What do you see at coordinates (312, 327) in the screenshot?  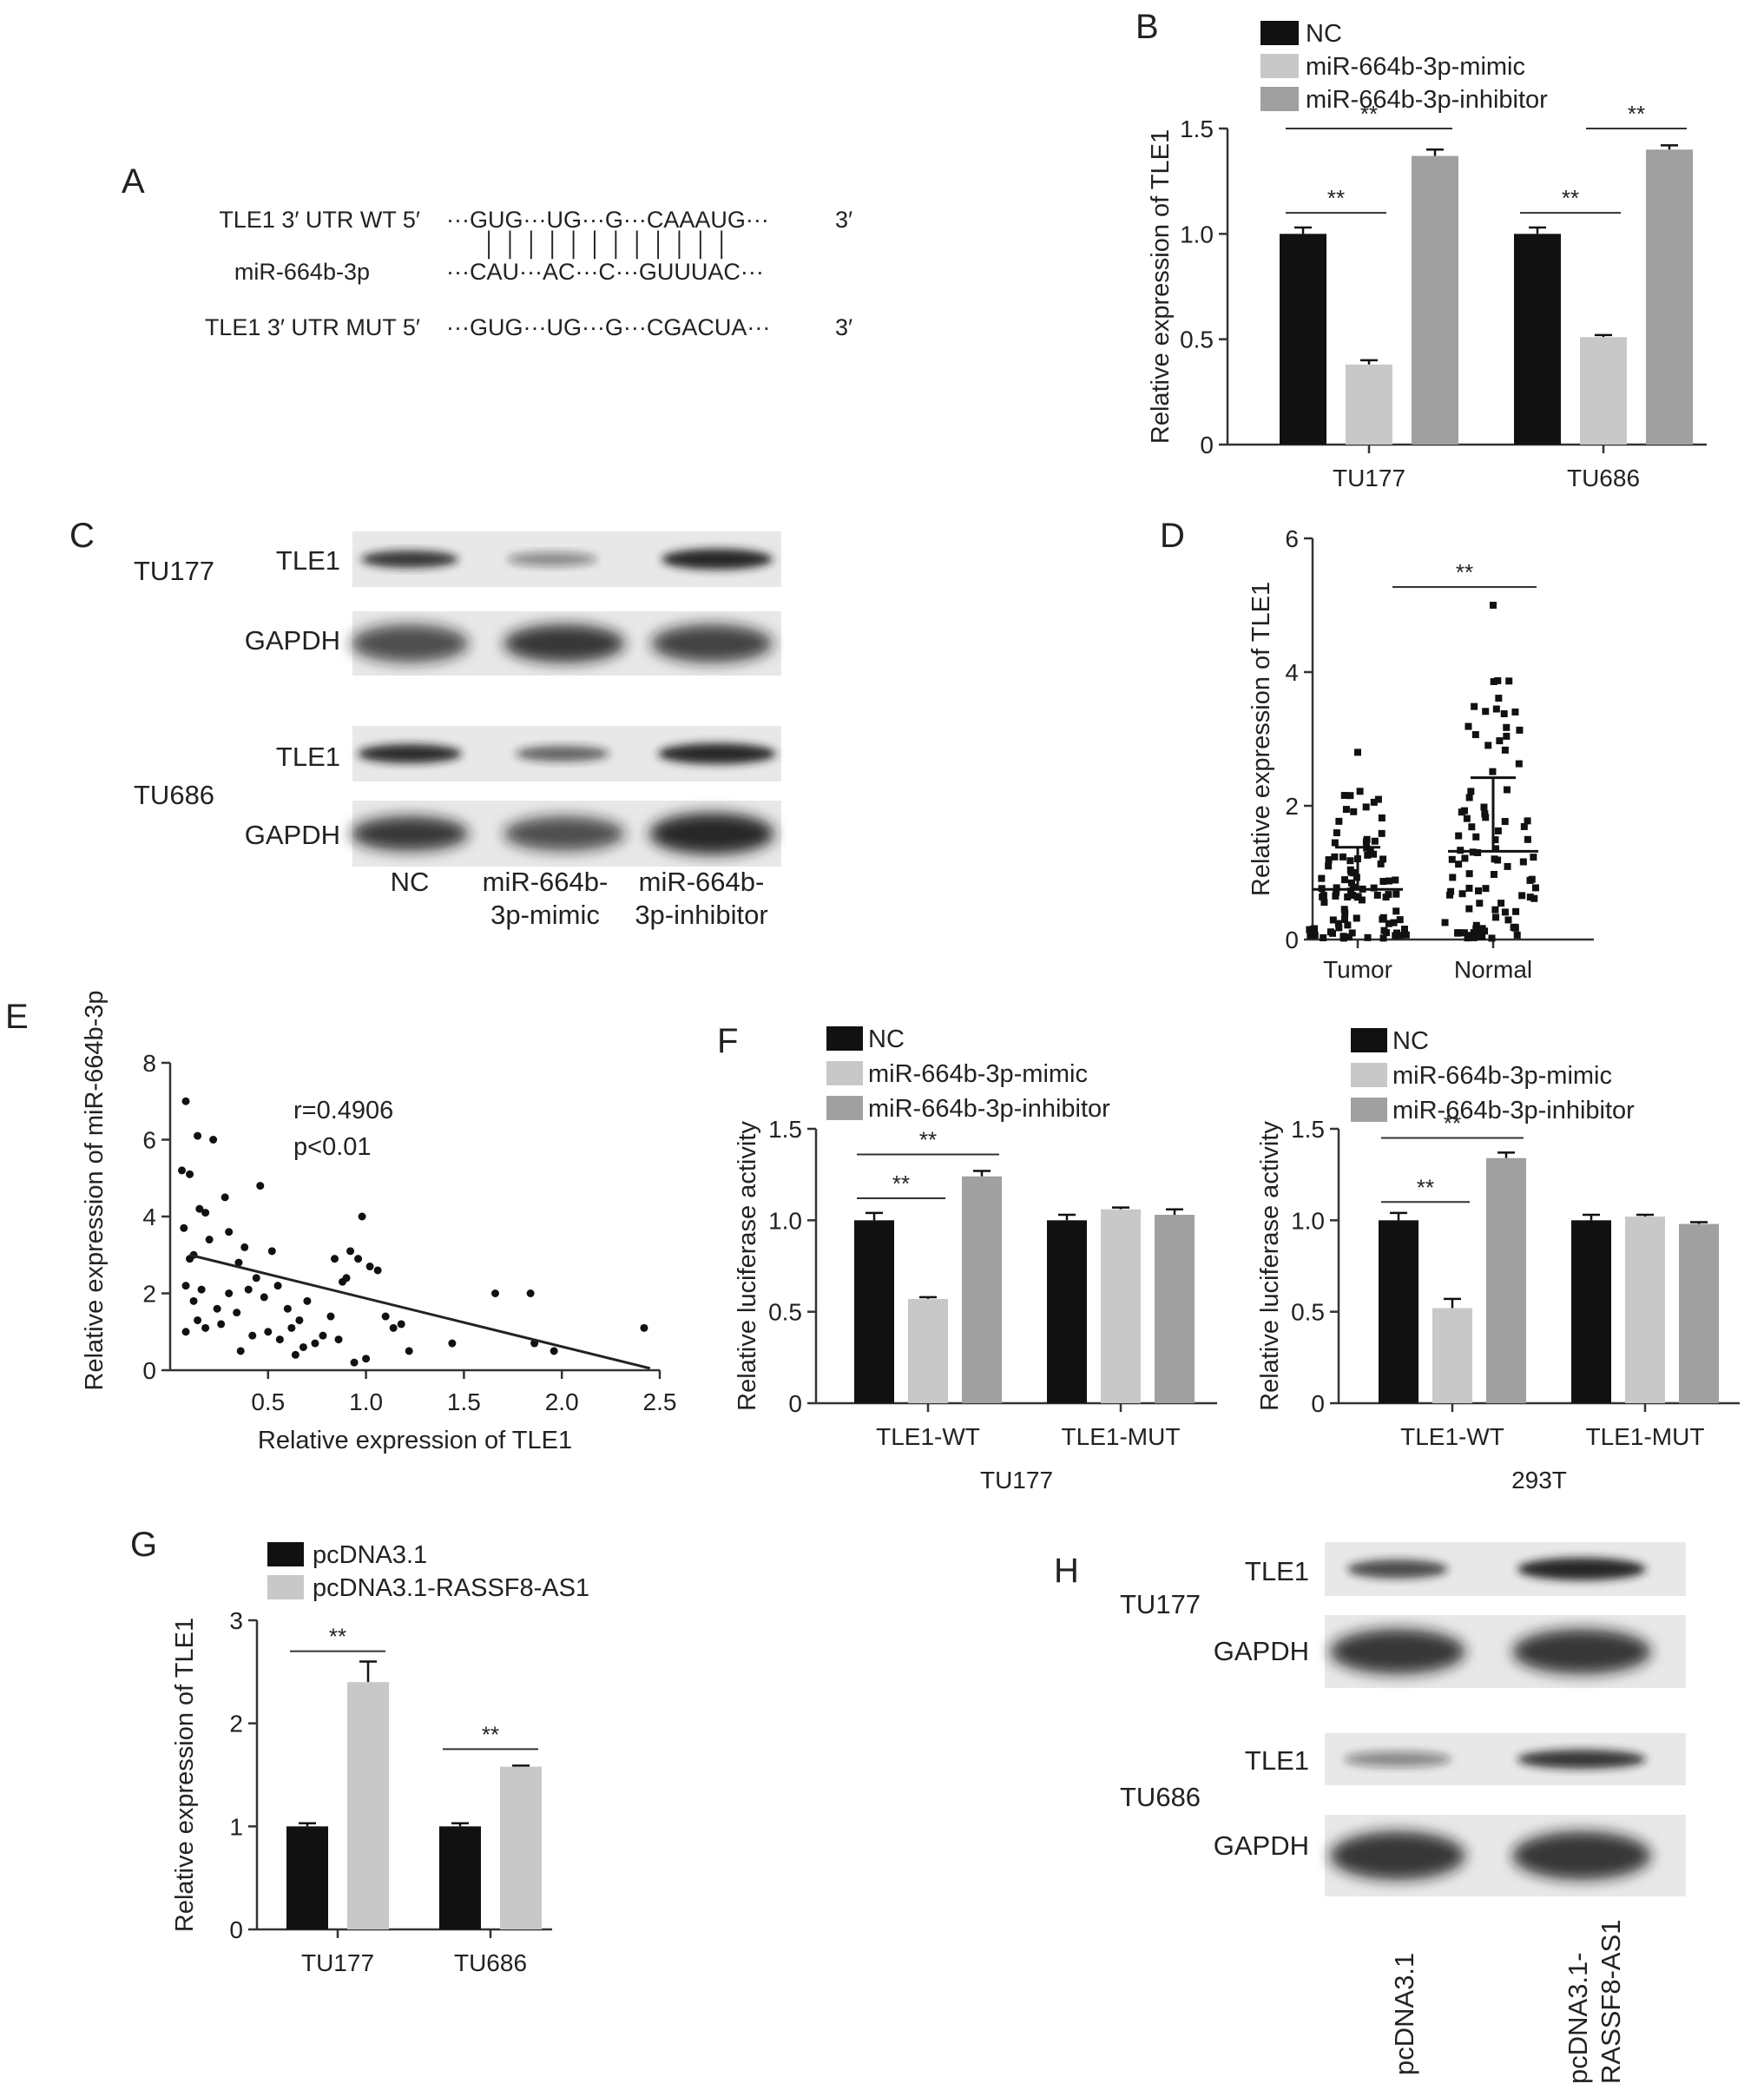 I see `mut-label: TLE1 3′ UTR MUT 5′` at bounding box center [312, 327].